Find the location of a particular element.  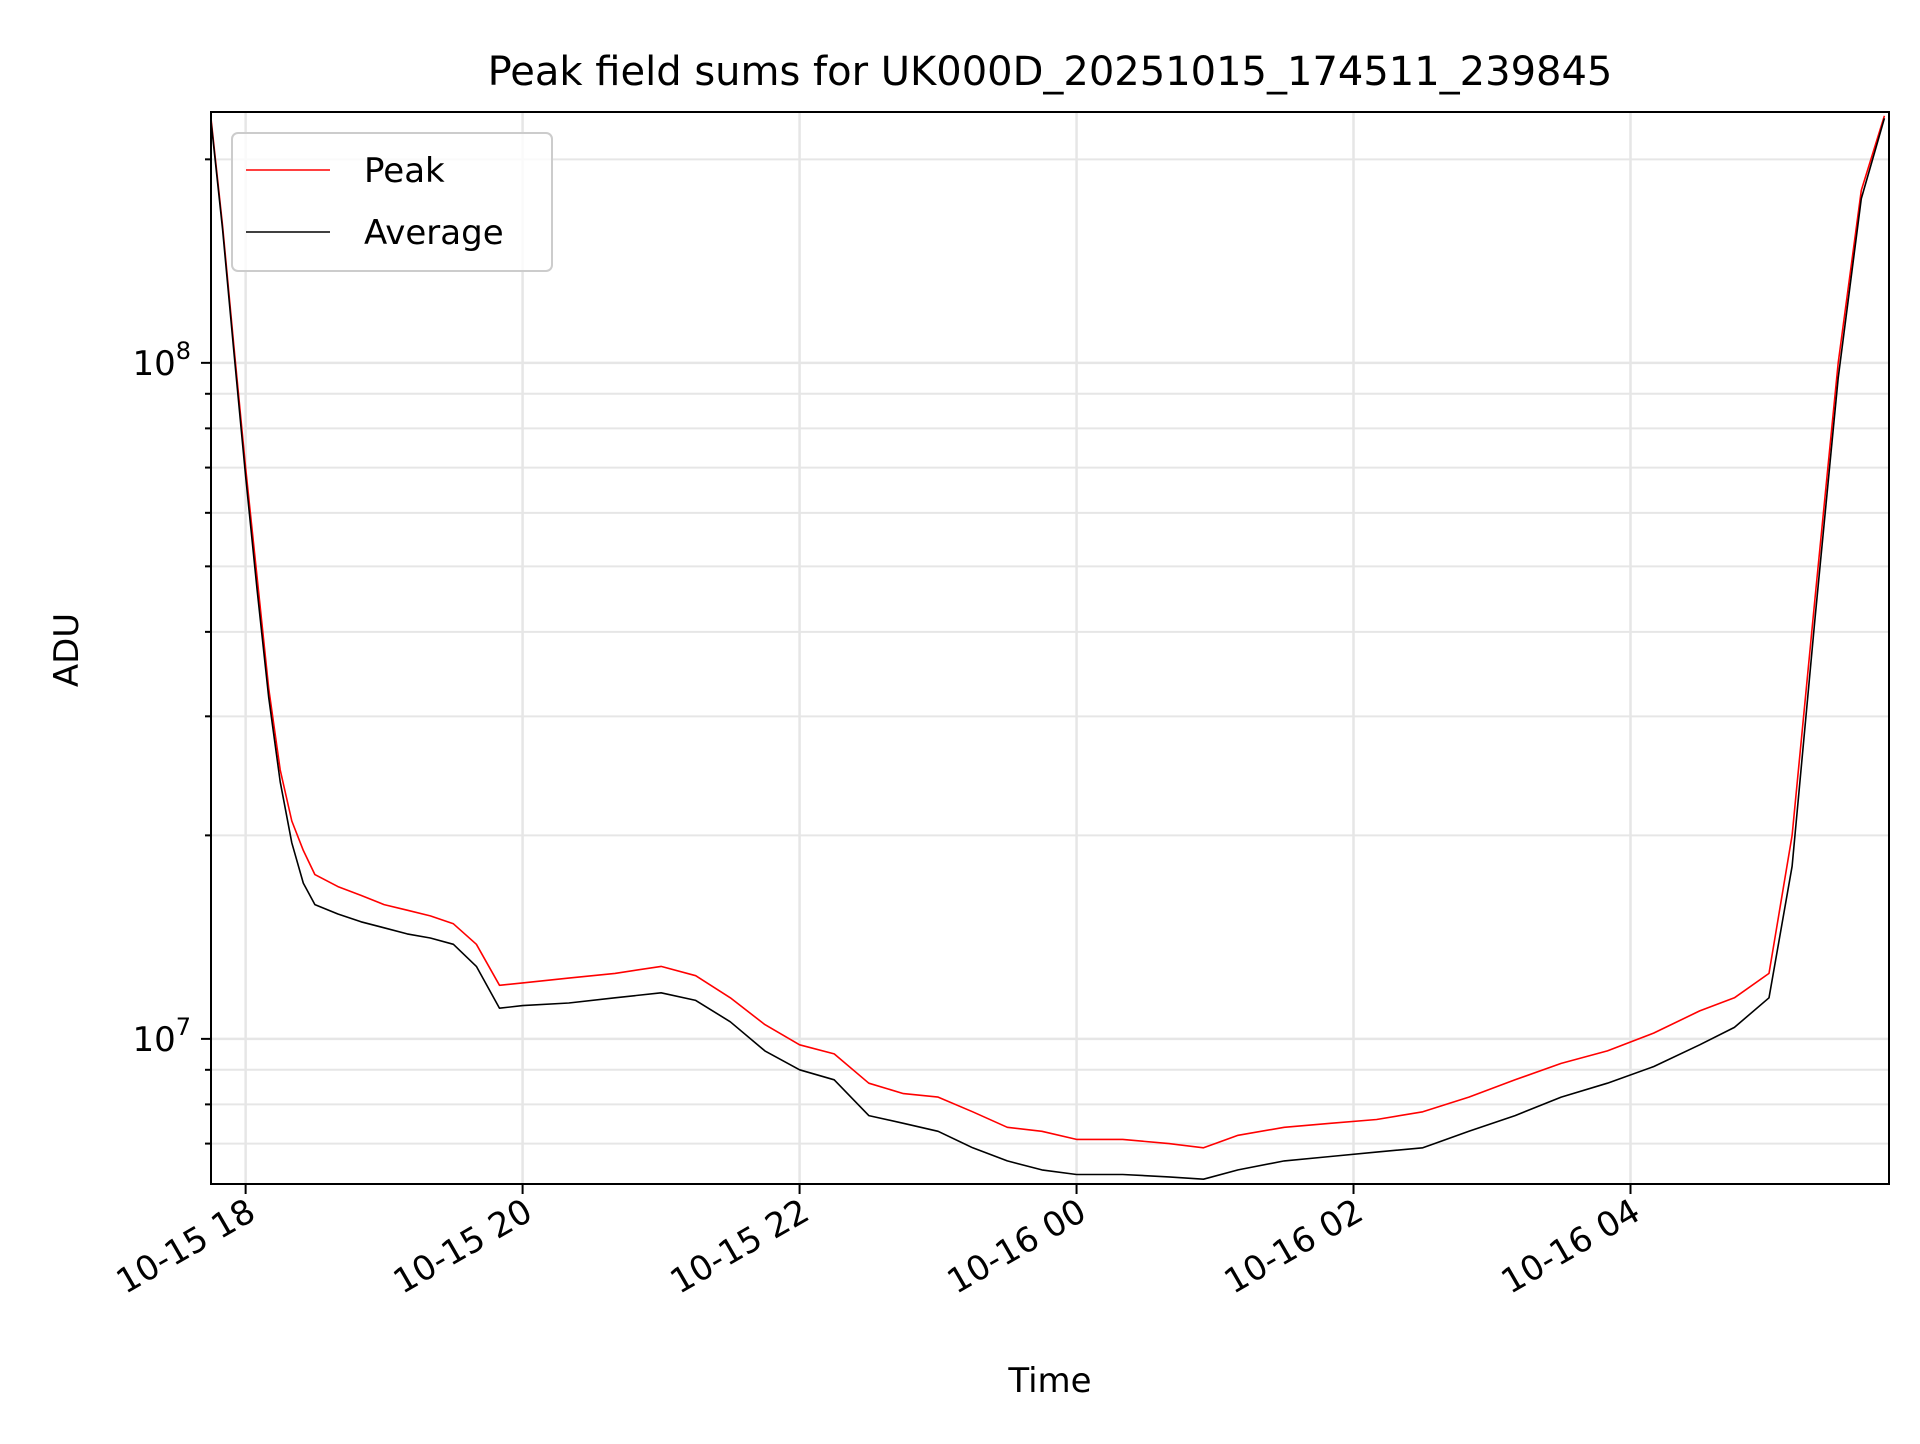

x-axis-label: Time is located at coordinates (1049, 1381).